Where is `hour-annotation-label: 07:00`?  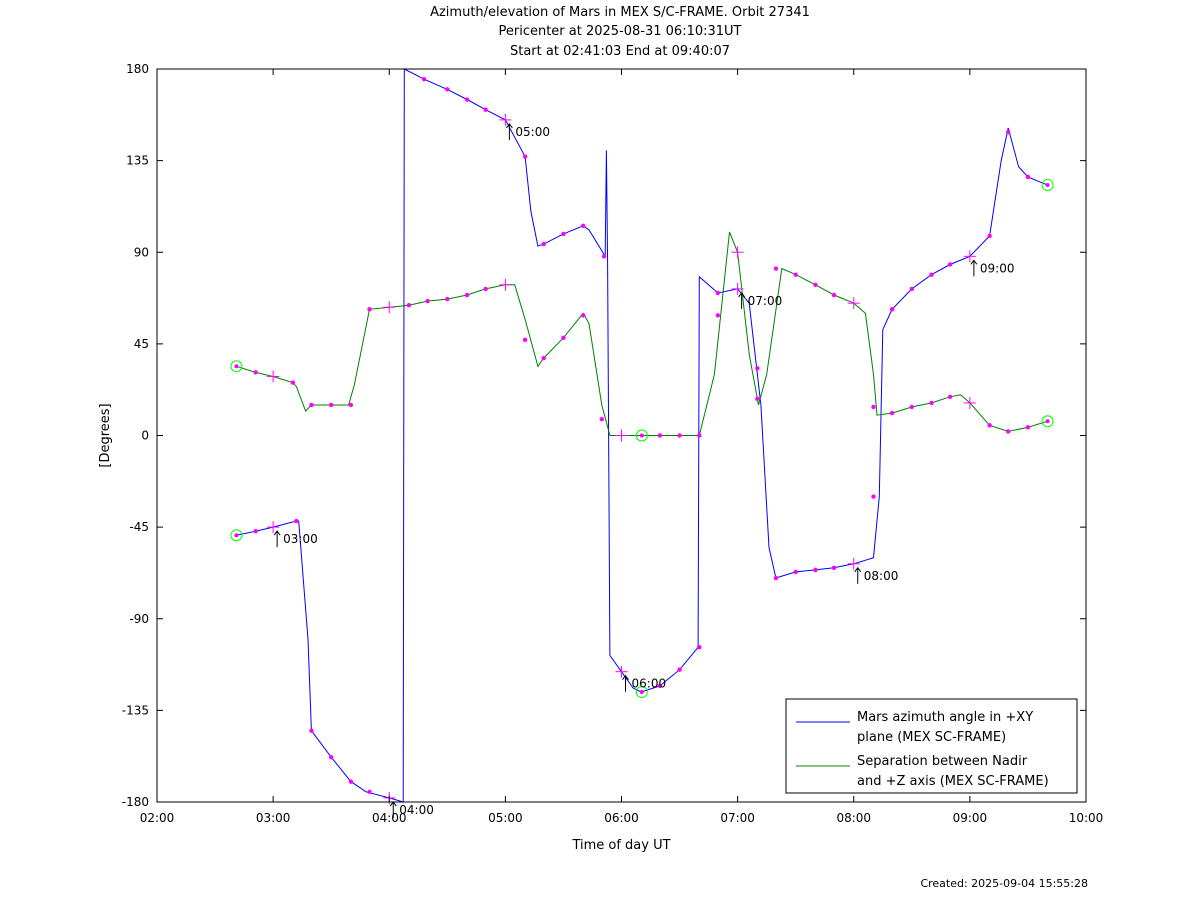
hour-annotation-label: 07:00 is located at coordinates (765, 301).